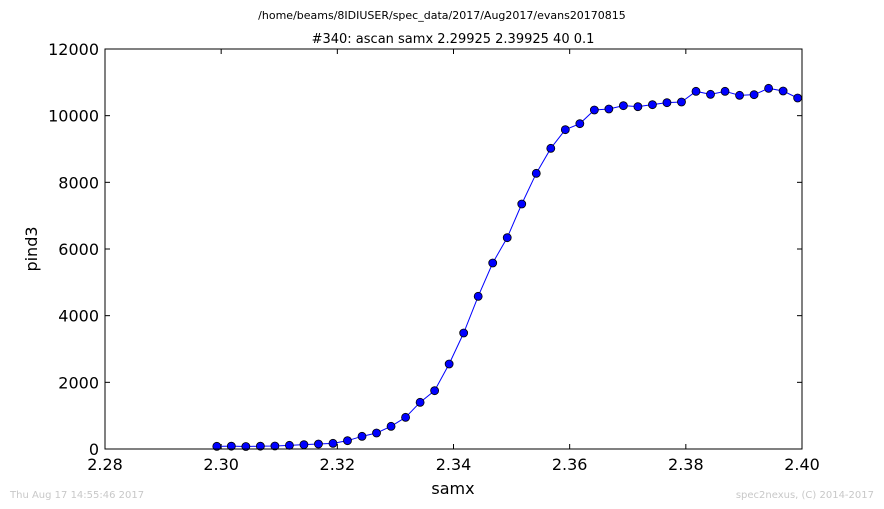 This screenshot has width=884, height=509. Describe the element at coordinates (453, 39) in the screenshot. I see `chart-title: #340: ascan samx 2.29925 2.39925 40 0.1` at that location.